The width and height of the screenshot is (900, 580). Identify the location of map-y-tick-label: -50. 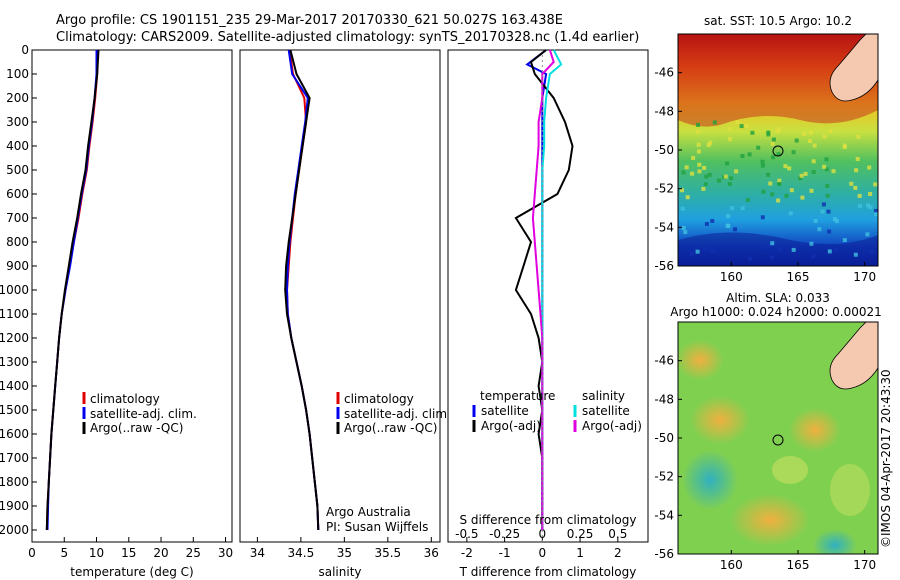
(664, 150).